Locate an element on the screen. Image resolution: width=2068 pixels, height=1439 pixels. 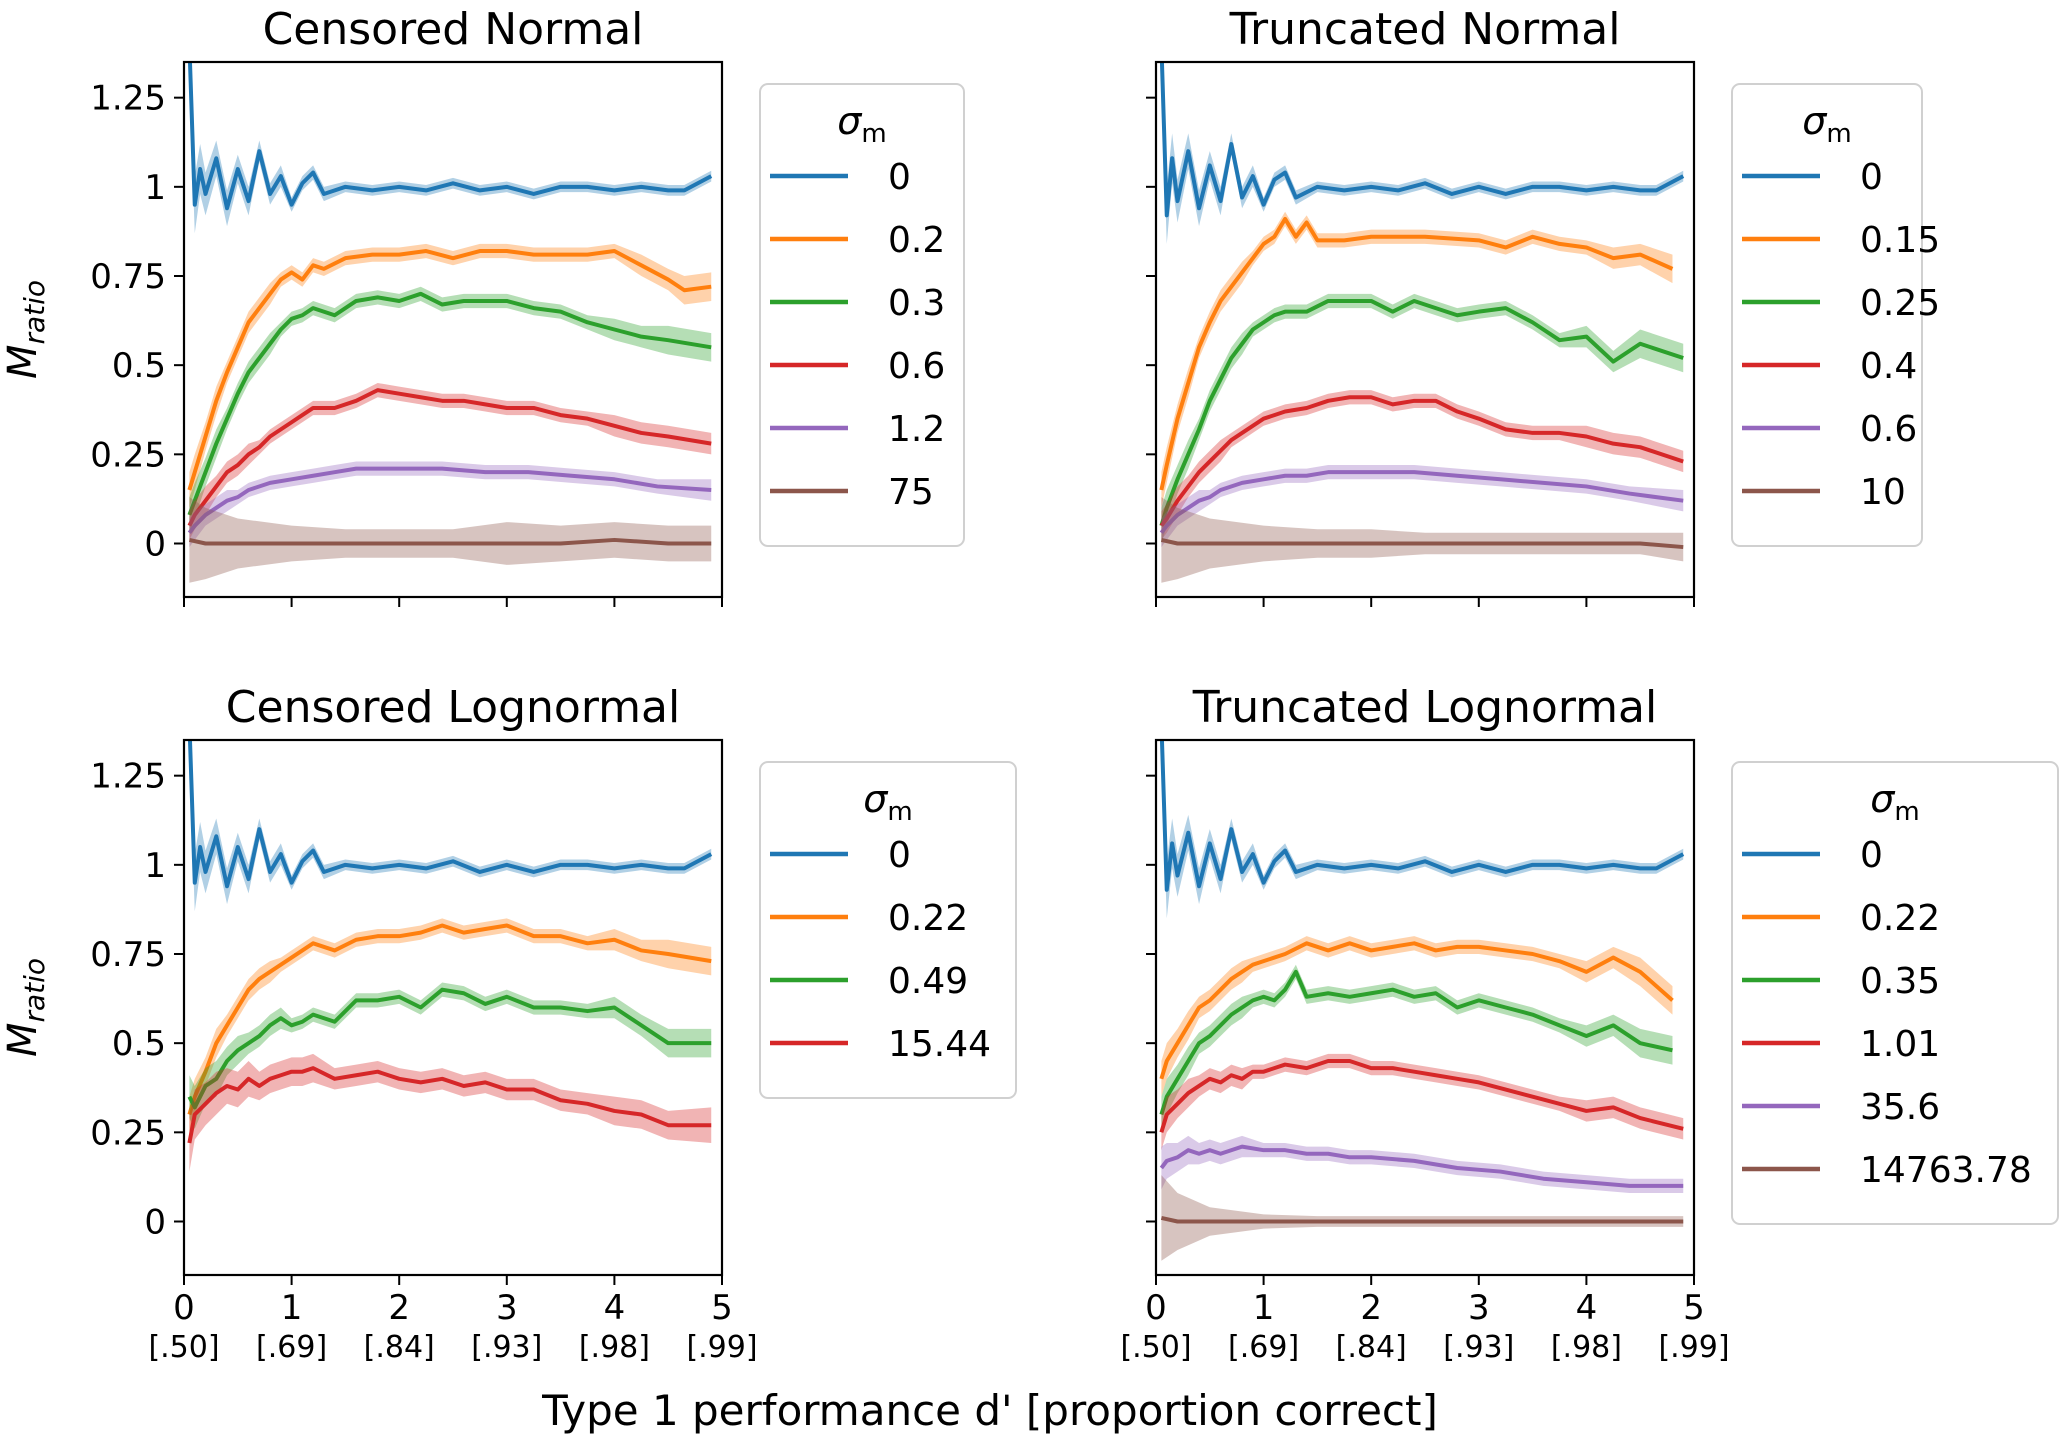
x-pc-label: [.99] is located at coordinates (1693, 1347).